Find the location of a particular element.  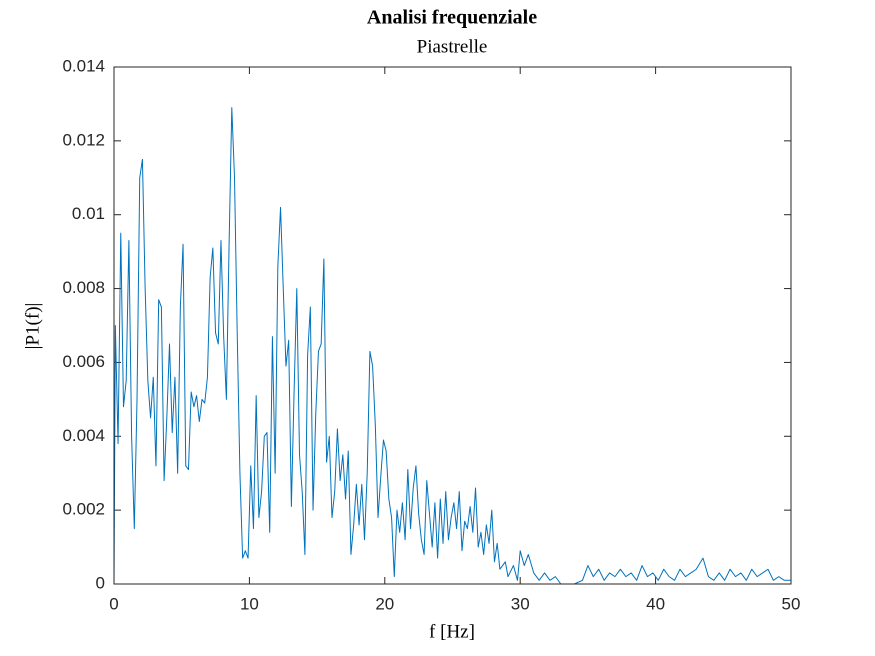

x-tick-label: 50 is located at coordinates (791, 603).